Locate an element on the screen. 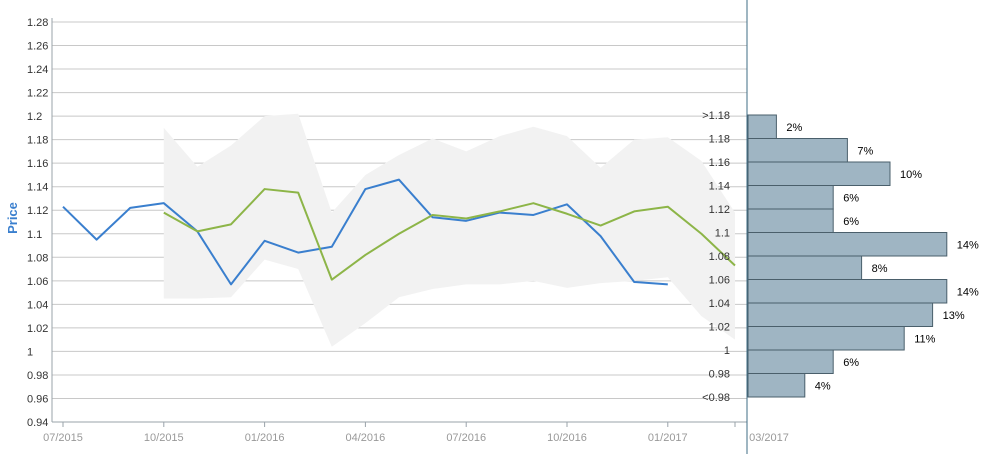  bin-label: 1 is located at coordinates (727, 351).